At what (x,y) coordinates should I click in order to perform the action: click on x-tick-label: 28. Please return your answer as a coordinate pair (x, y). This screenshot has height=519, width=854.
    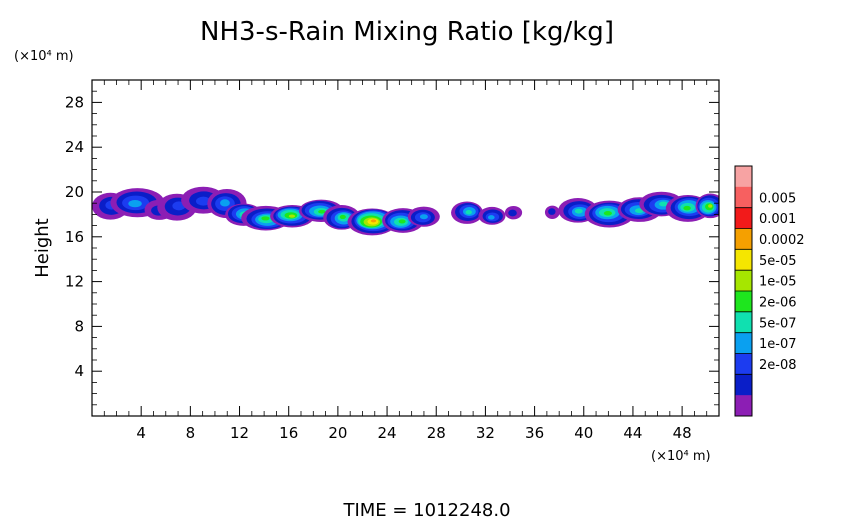
    Looking at the image, I should click on (436, 433).